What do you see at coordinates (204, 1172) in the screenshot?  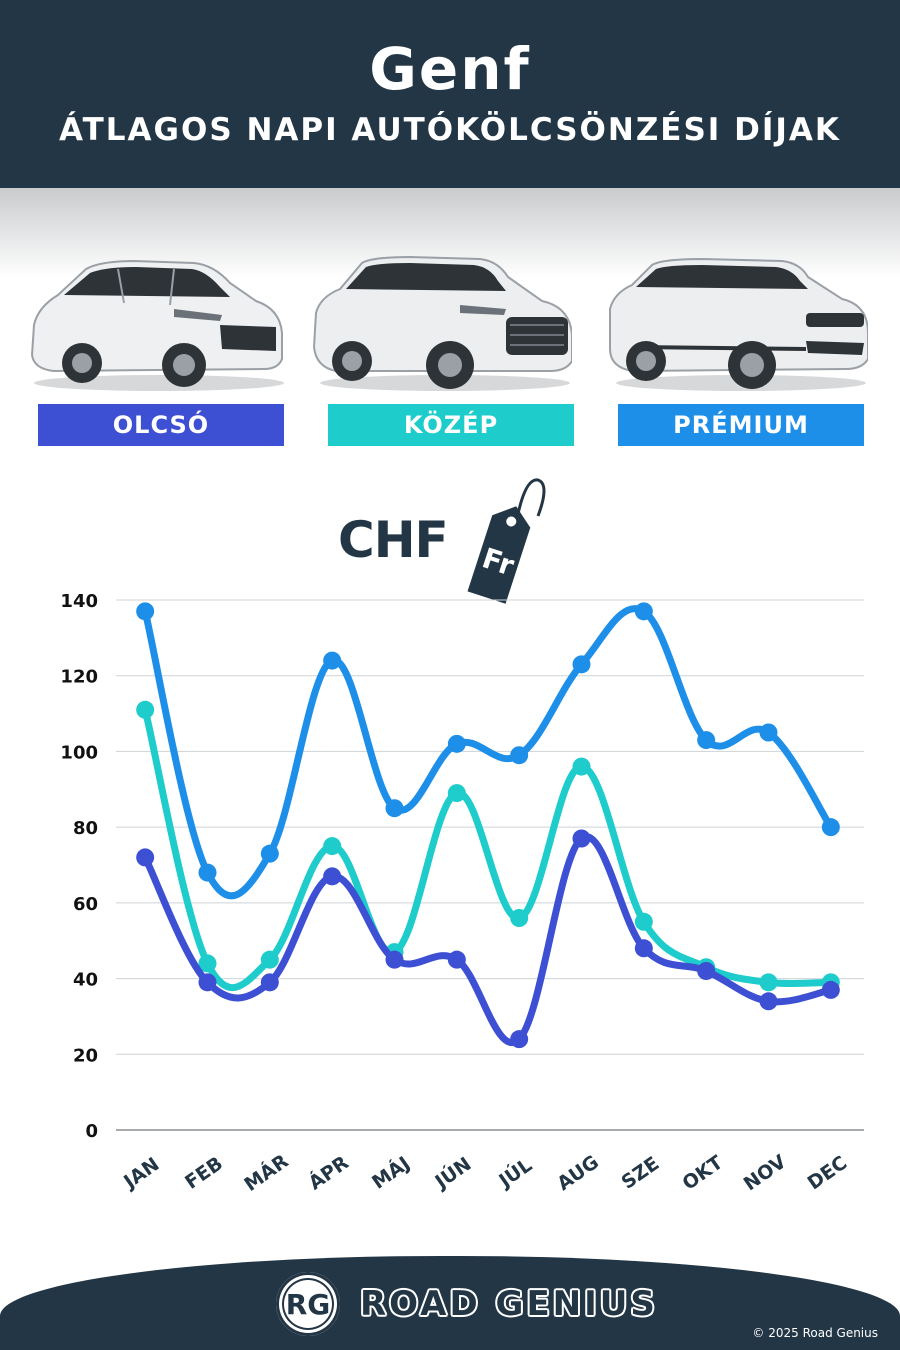 I see `x-tick-label: FEB` at bounding box center [204, 1172].